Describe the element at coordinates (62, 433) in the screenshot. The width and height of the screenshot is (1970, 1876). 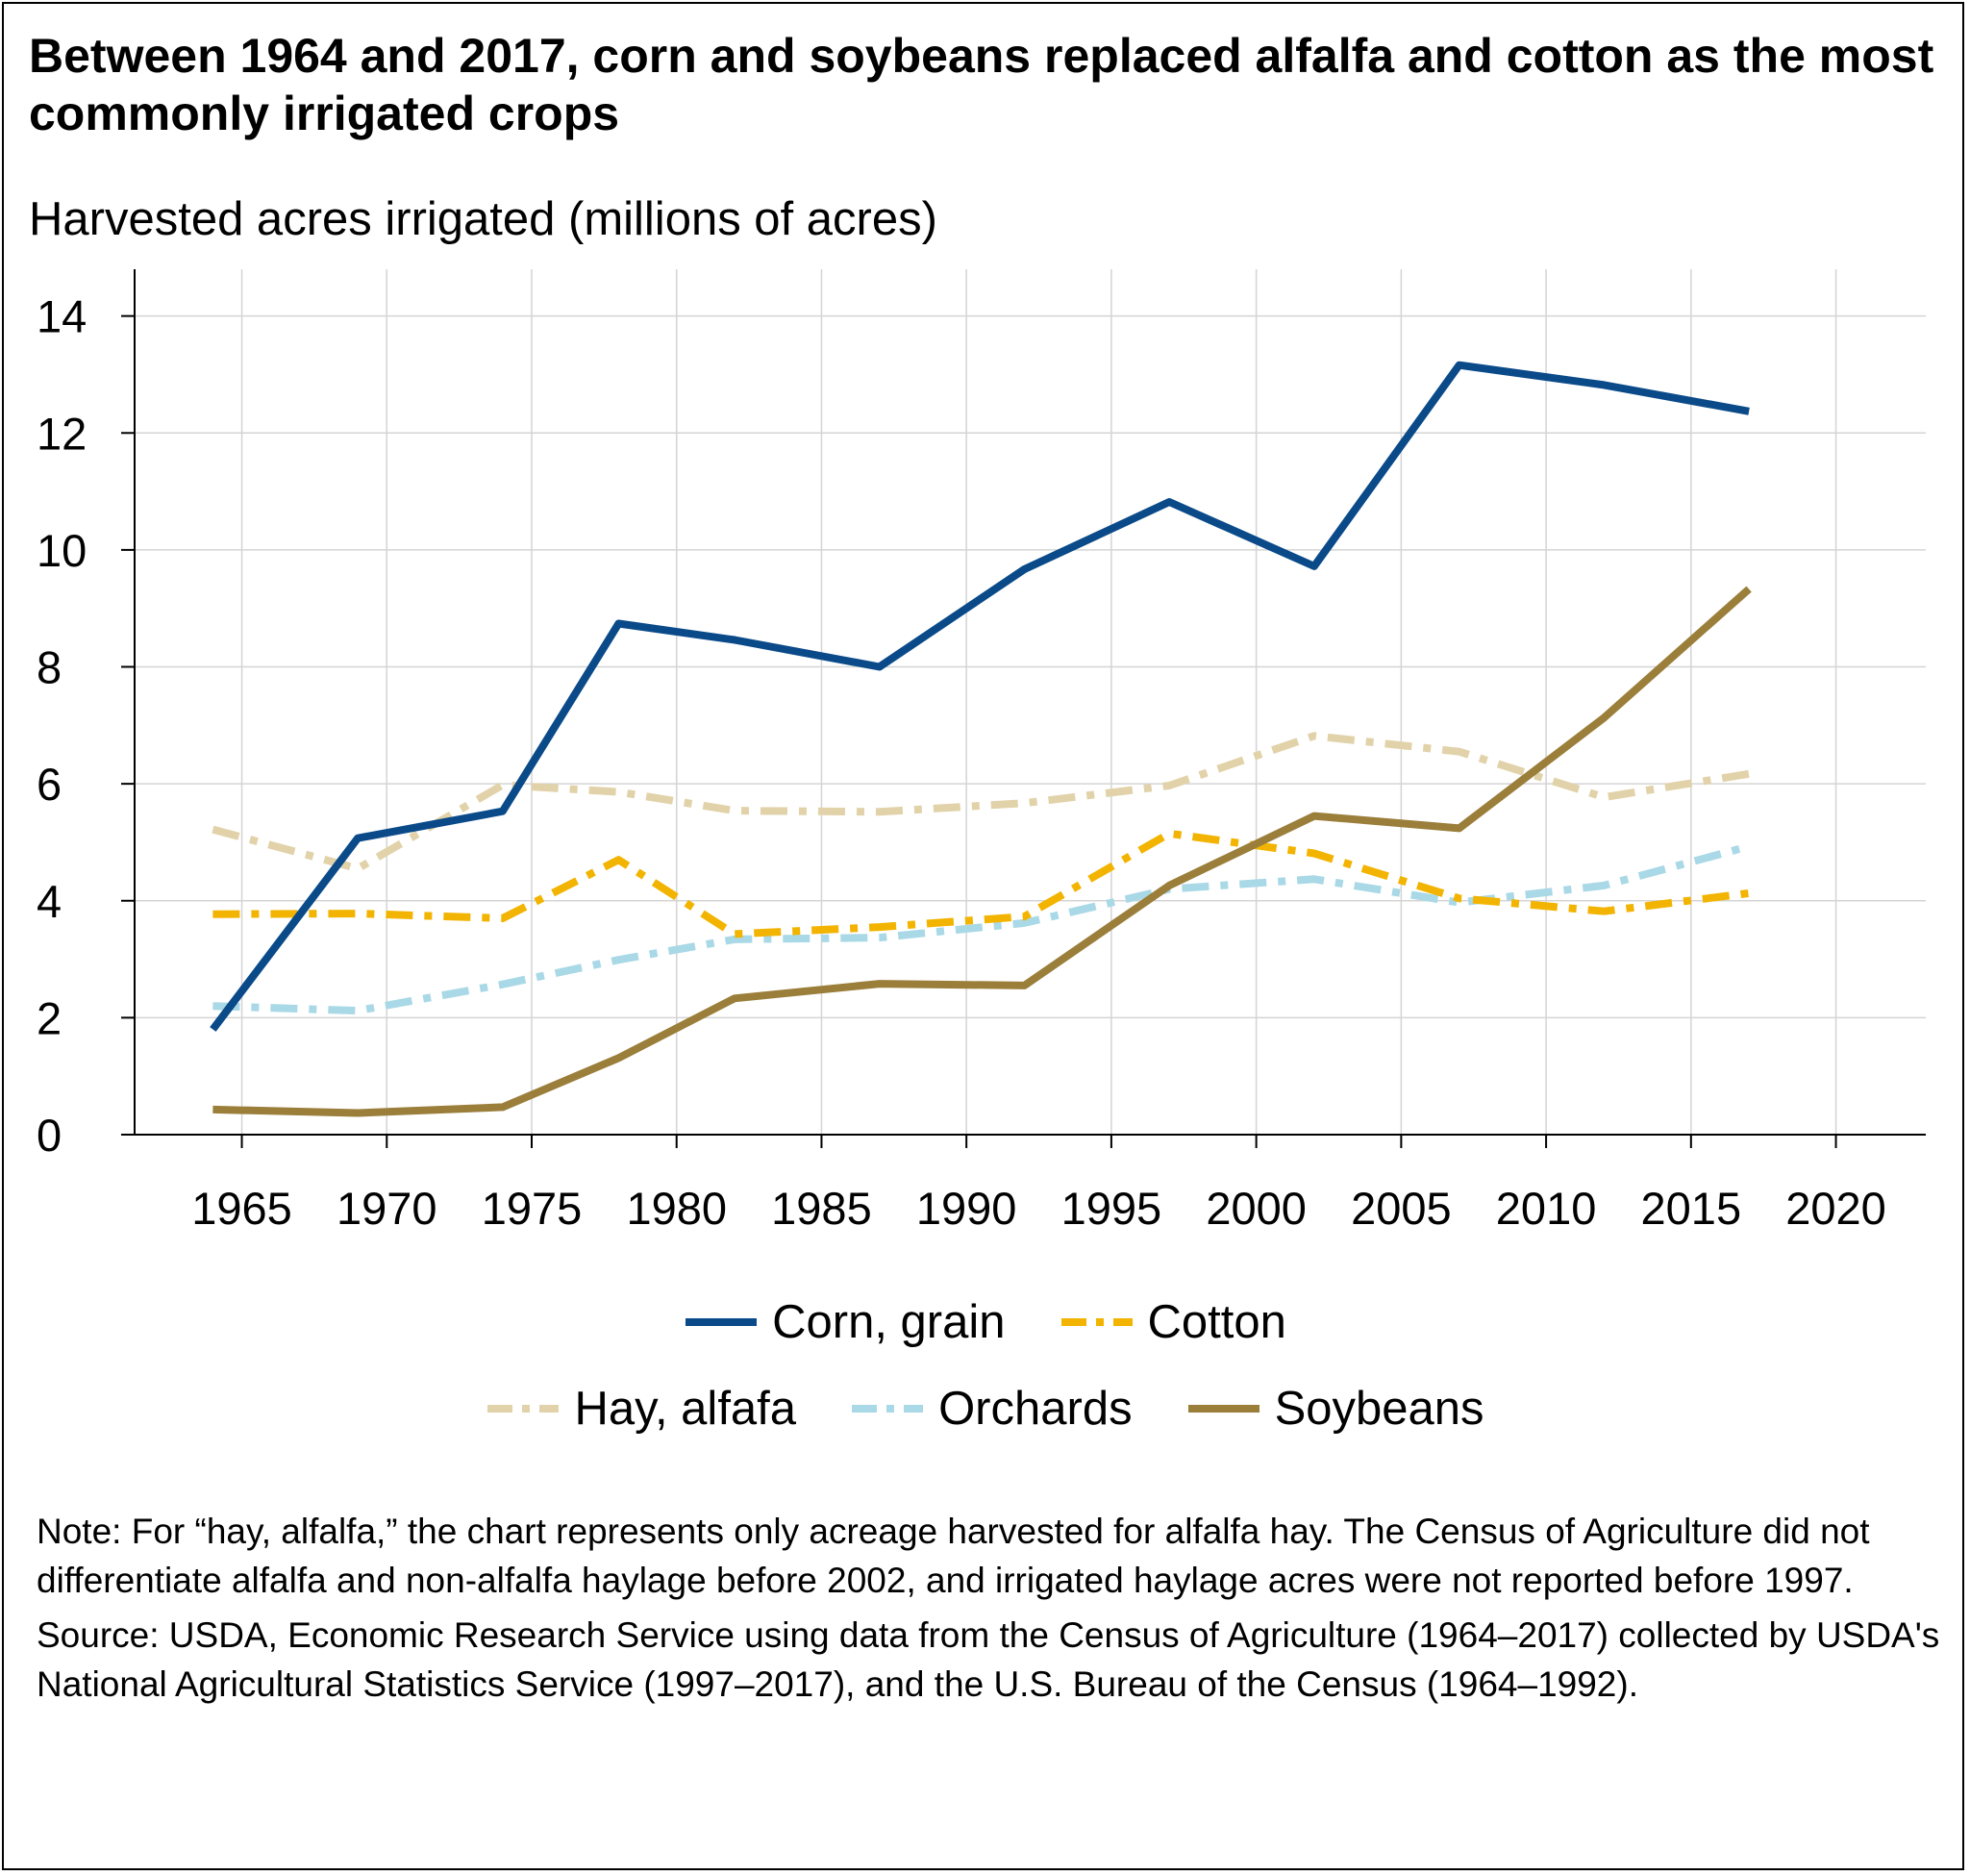
I see `y-tick-label-12: 12` at that location.